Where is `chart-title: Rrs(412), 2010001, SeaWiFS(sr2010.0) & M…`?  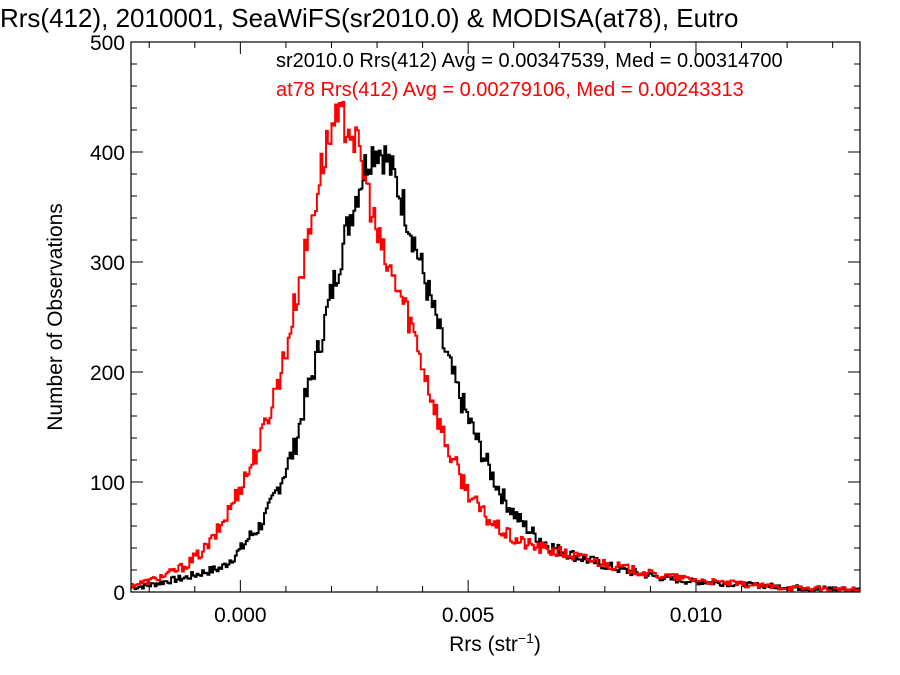
chart-title: Rrs(412), 2010001, SeaWiFS(sr2010.0) & M… is located at coordinates (369, 18).